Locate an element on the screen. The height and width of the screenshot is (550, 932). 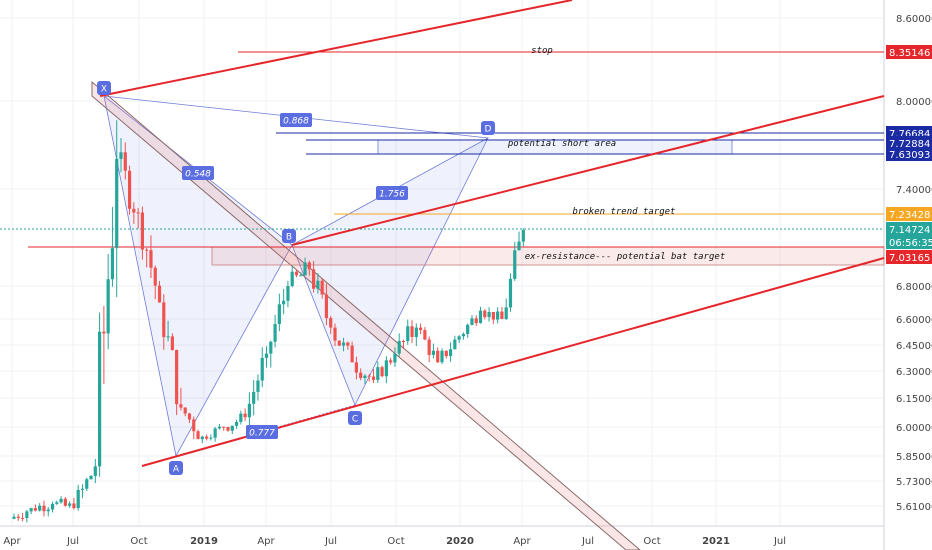
price-tag-label: 7.63093 is located at coordinates (909, 155).